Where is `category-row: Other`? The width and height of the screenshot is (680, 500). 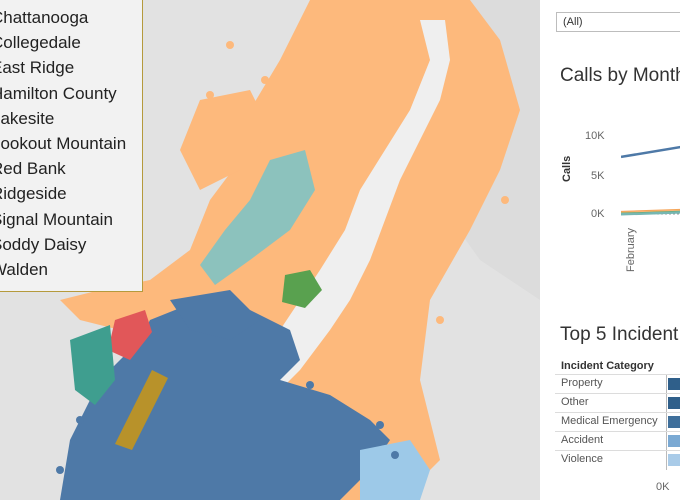 category-row: Other is located at coordinates (617, 402).